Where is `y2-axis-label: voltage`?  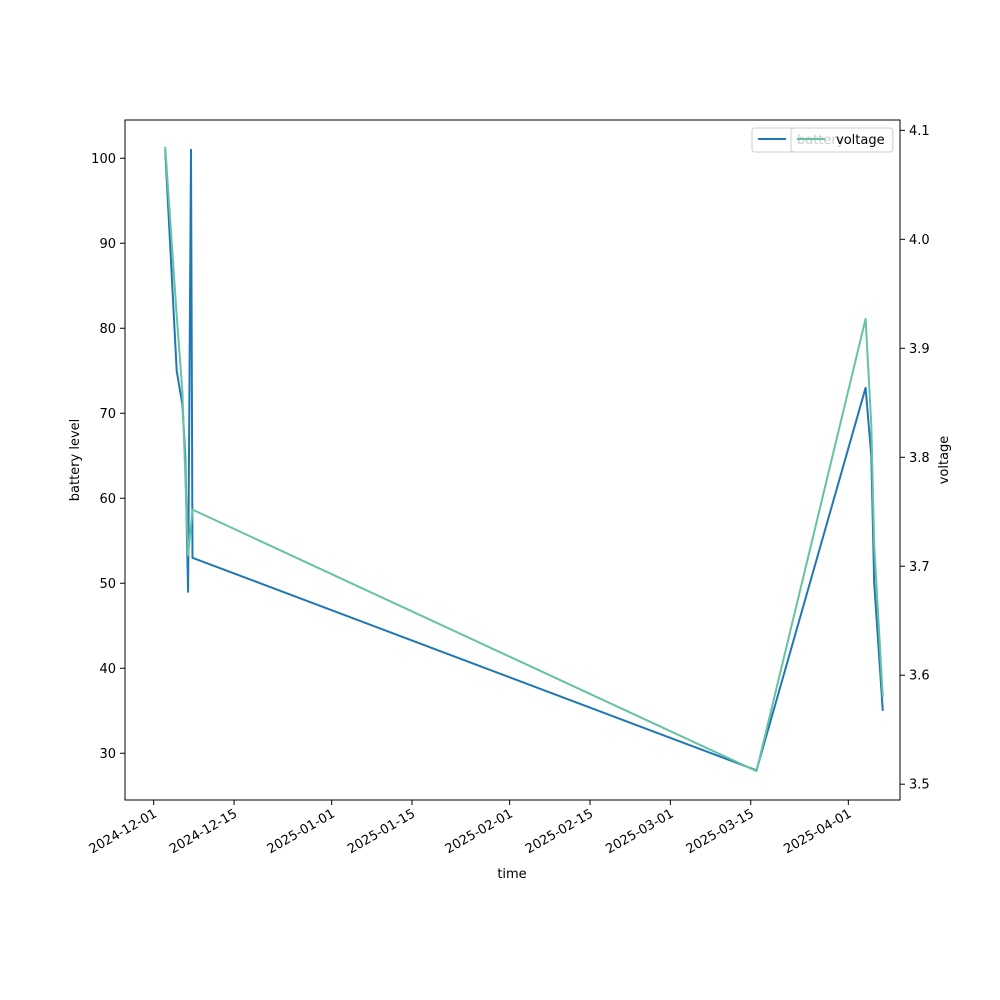 y2-axis-label: voltage is located at coordinates (944, 460).